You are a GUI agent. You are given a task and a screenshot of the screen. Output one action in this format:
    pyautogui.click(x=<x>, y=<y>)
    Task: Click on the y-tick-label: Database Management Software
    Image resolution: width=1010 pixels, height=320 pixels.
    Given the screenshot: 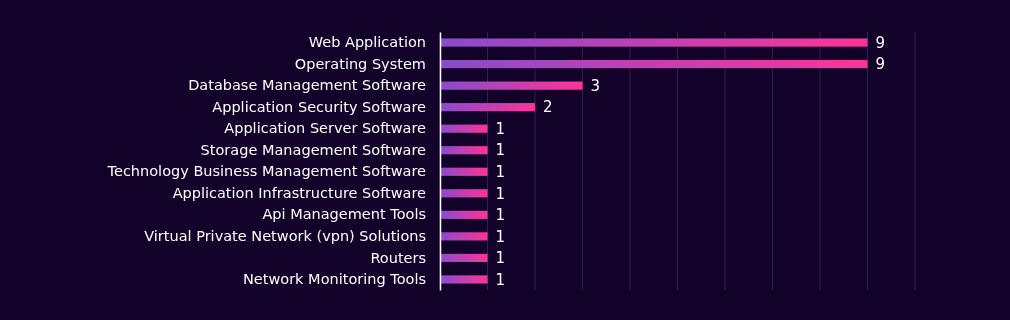 What is the action you would take?
    pyautogui.click(x=307, y=85)
    